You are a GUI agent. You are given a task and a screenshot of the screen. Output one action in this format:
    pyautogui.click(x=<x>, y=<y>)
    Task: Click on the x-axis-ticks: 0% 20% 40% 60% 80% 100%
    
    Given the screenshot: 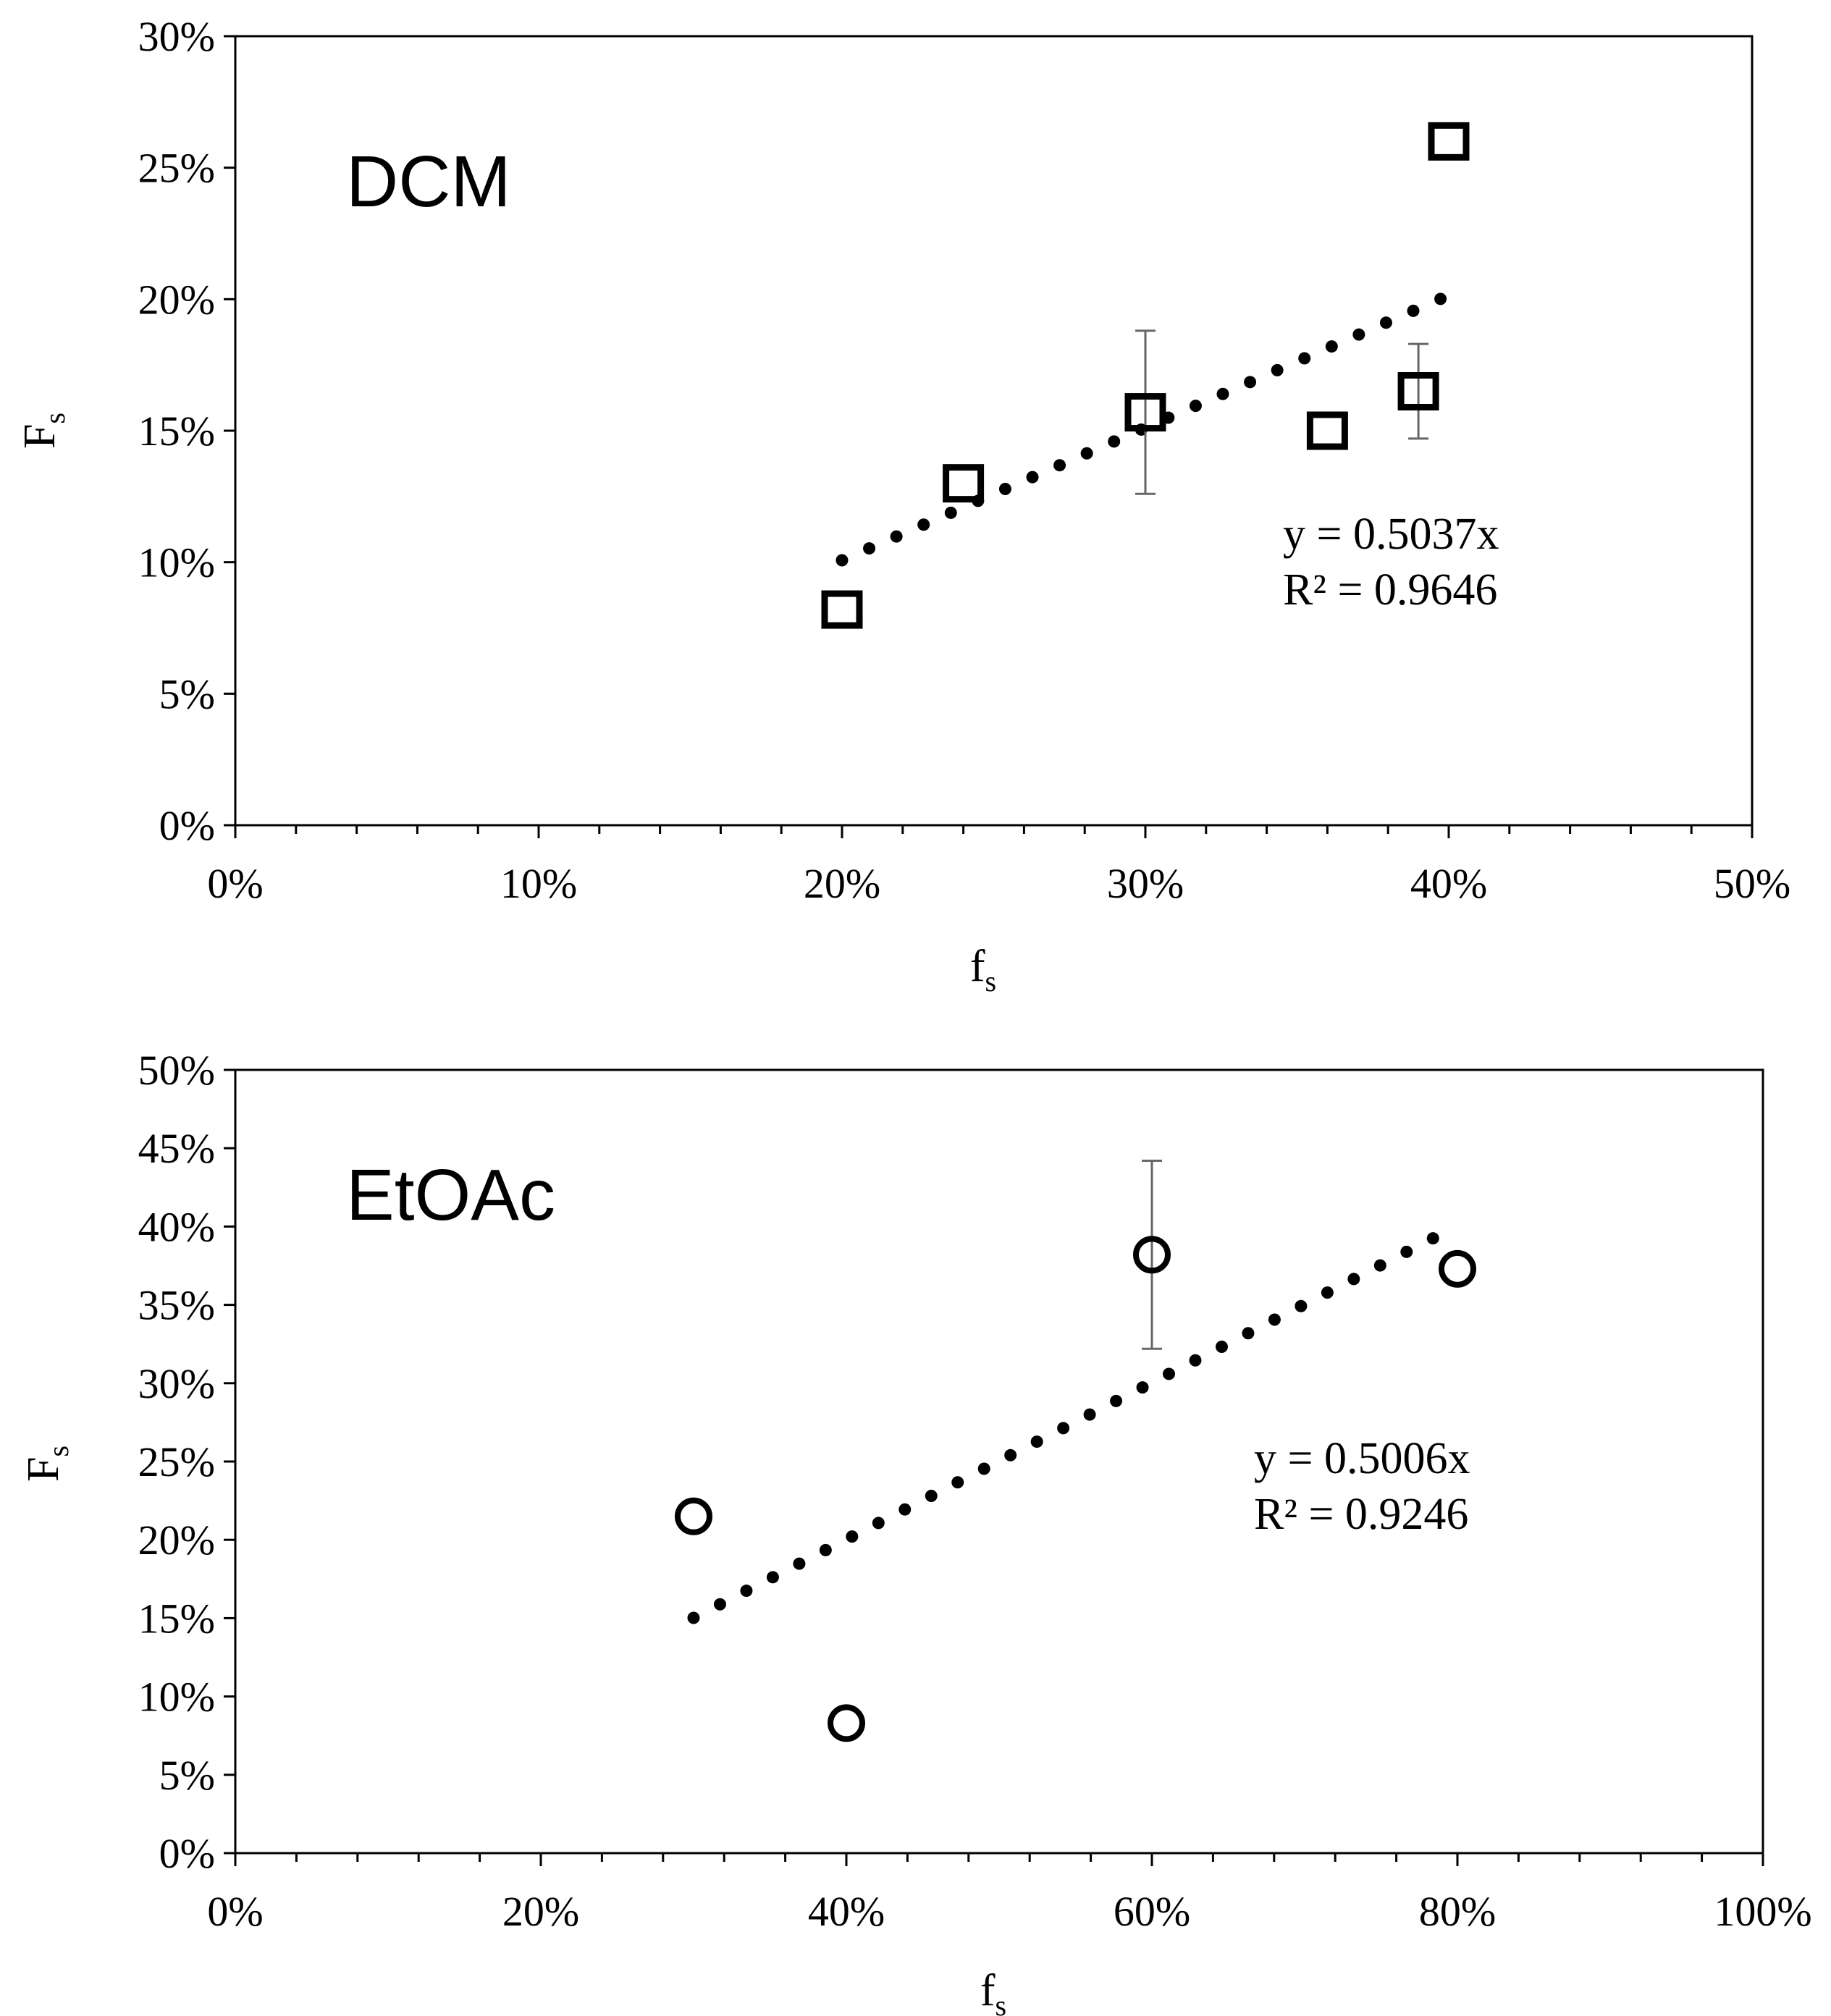 What is the action you would take?
    pyautogui.click(x=1009, y=1894)
    